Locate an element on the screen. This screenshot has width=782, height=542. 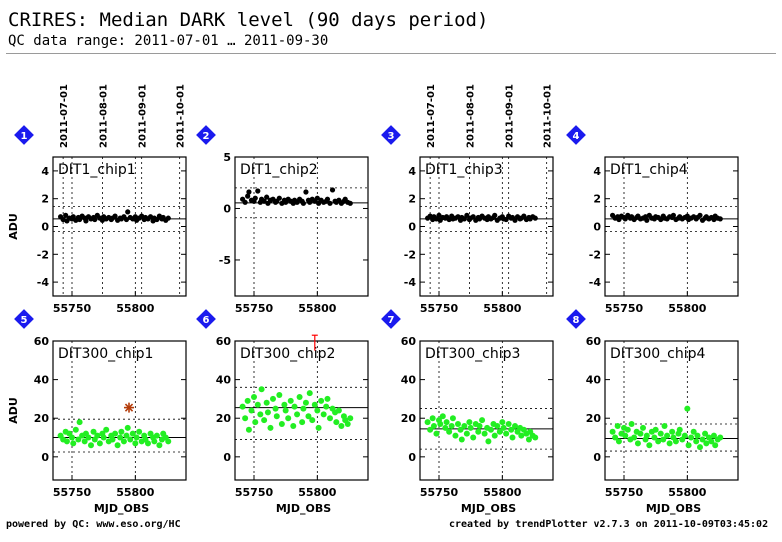
panel-label: DIT1_chip3 is located at coordinates (464, 170).